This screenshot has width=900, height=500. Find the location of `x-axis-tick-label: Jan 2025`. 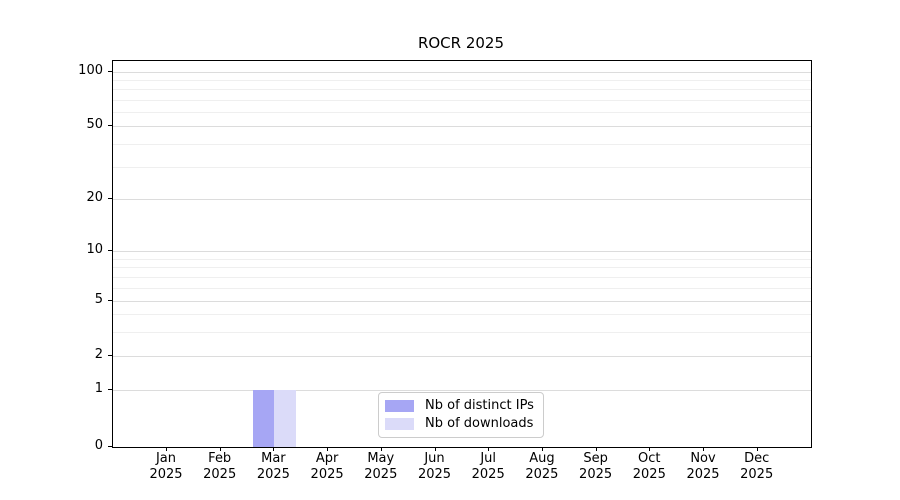

x-axis-tick-label: Jan 2025 is located at coordinates (166, 466).